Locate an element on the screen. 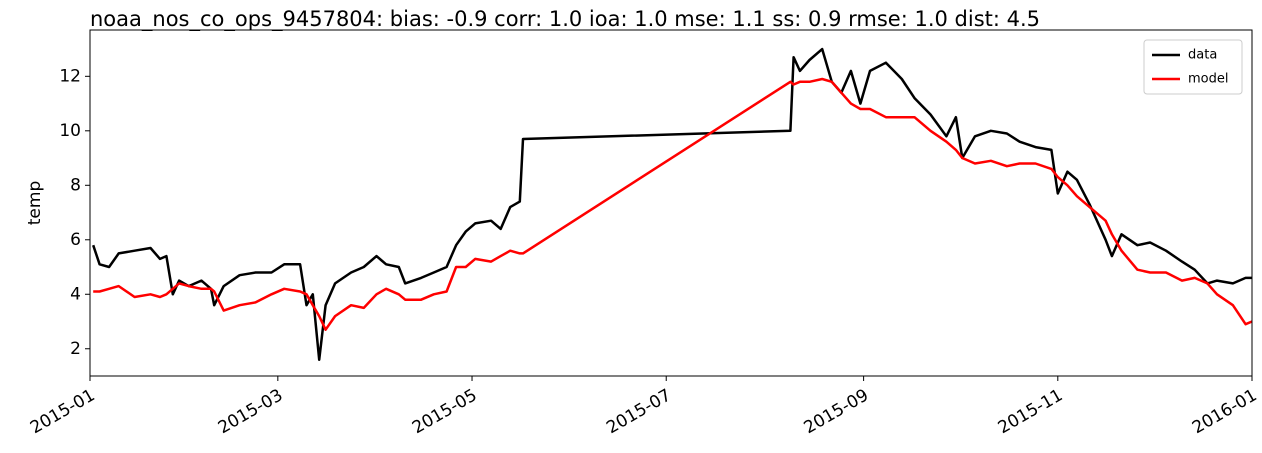 This screenshot has height=453, width=1262. y-tick-label: 4 is located at coordinates (75, 294).